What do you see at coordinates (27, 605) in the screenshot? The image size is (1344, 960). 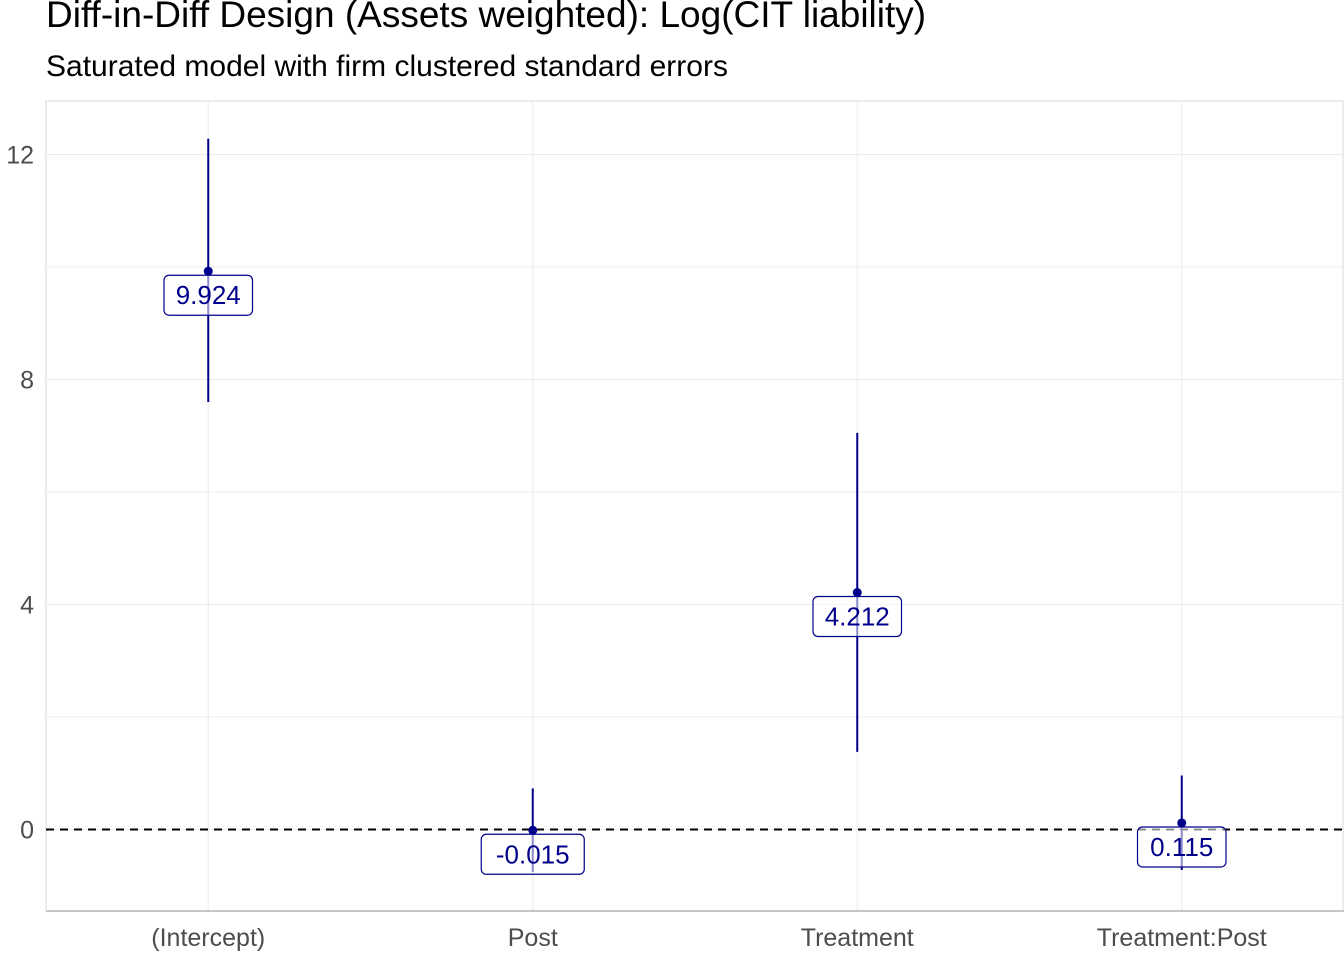 I see `y-tick-label: 4` at bounding box center [27, 605].